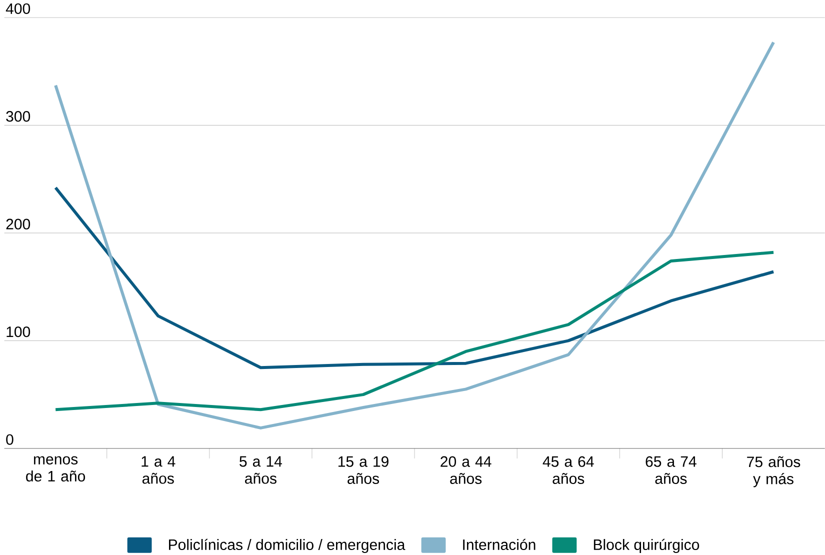 The width and height of the screenshot is (825, 555). What do you see at coordinates (647, 545) in the screenshot?
I see `legend-label: Block quirúrgico` at bounding box center [647, 545].